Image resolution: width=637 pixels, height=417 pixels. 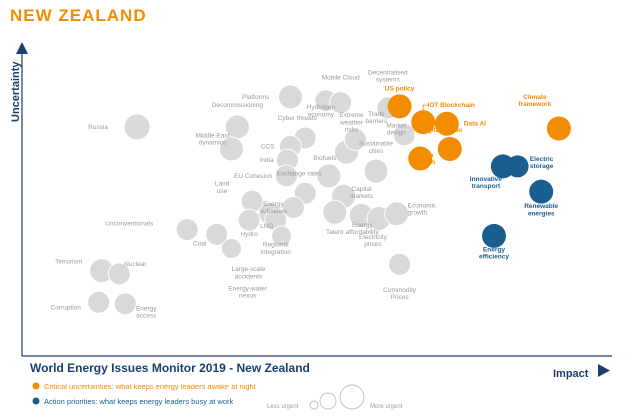 What do you see at coordinates (541, 210) in the screenshot?
I see `bubble-label-renewable-energies: Renewable energies` at bounding box center [541, 210].